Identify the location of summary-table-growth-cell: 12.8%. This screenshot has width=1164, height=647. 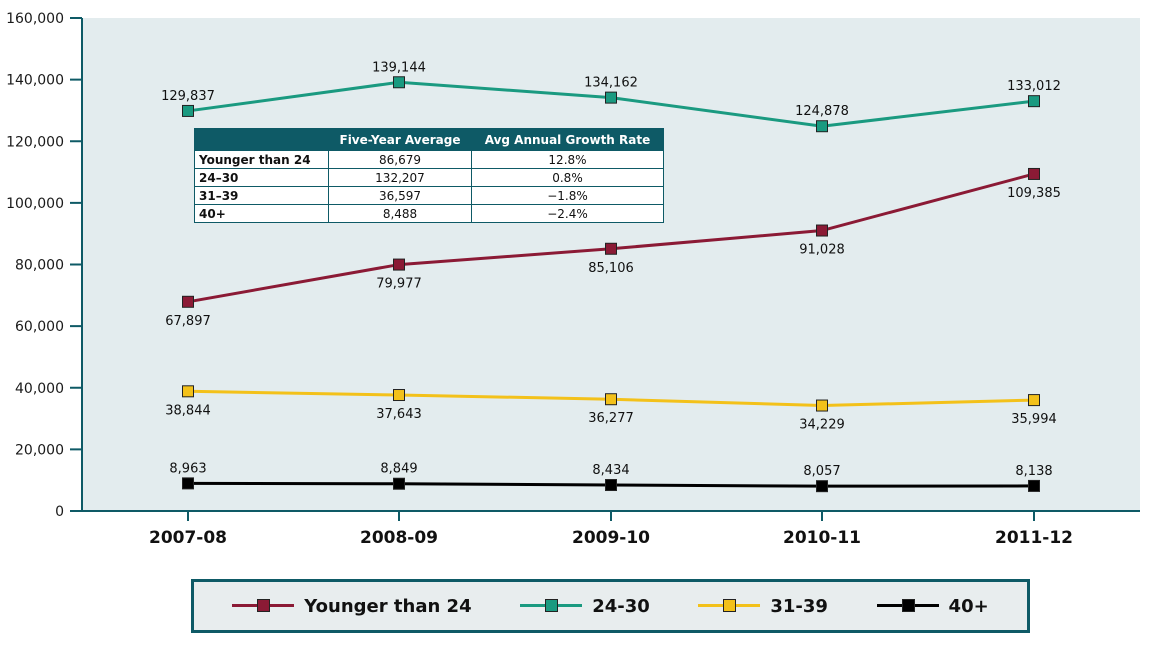
(567, 159).